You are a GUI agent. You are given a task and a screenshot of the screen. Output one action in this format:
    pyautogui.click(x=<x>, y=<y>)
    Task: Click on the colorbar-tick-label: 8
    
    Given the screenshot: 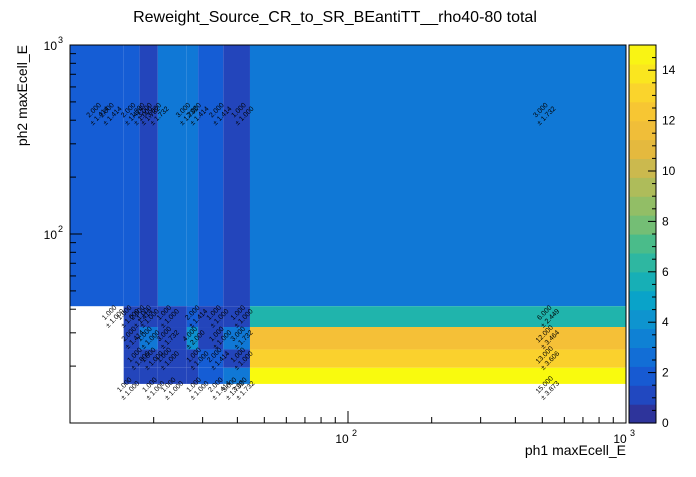 What is the action you would take?
    pyautogui.click(x=665, y=221)
    